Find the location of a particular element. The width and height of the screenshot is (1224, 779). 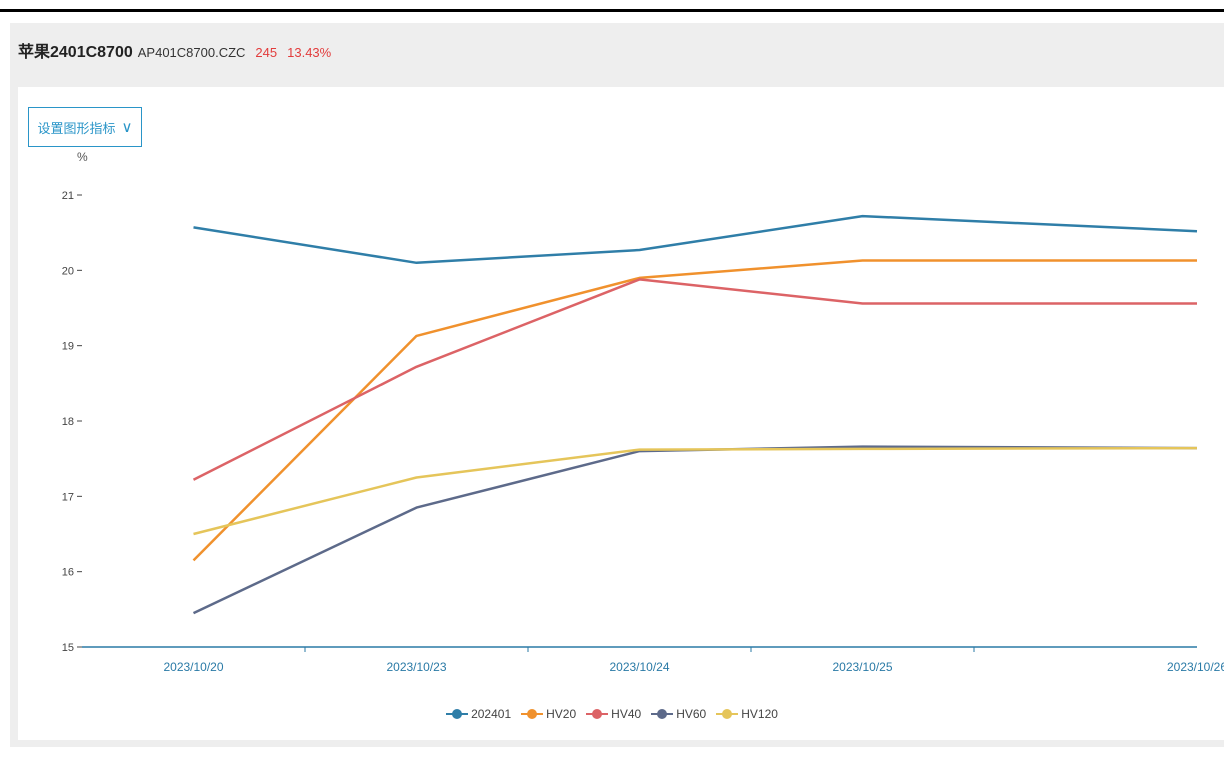

chevron-down-icon: ∨ is located at coordinates (127, 127).